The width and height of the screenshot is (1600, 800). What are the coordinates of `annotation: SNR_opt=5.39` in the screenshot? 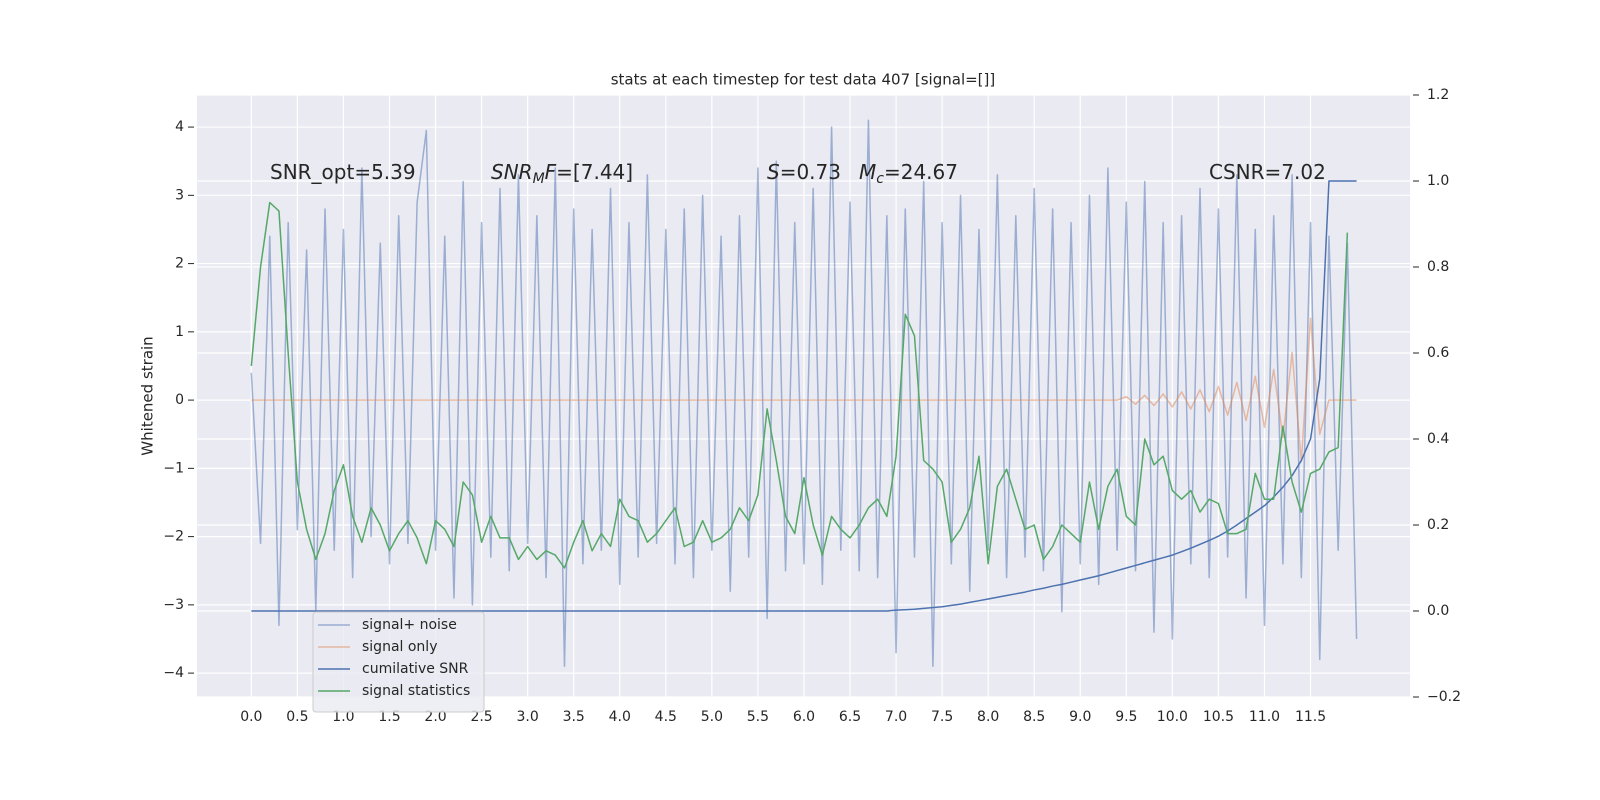 It's located at (343, 172).